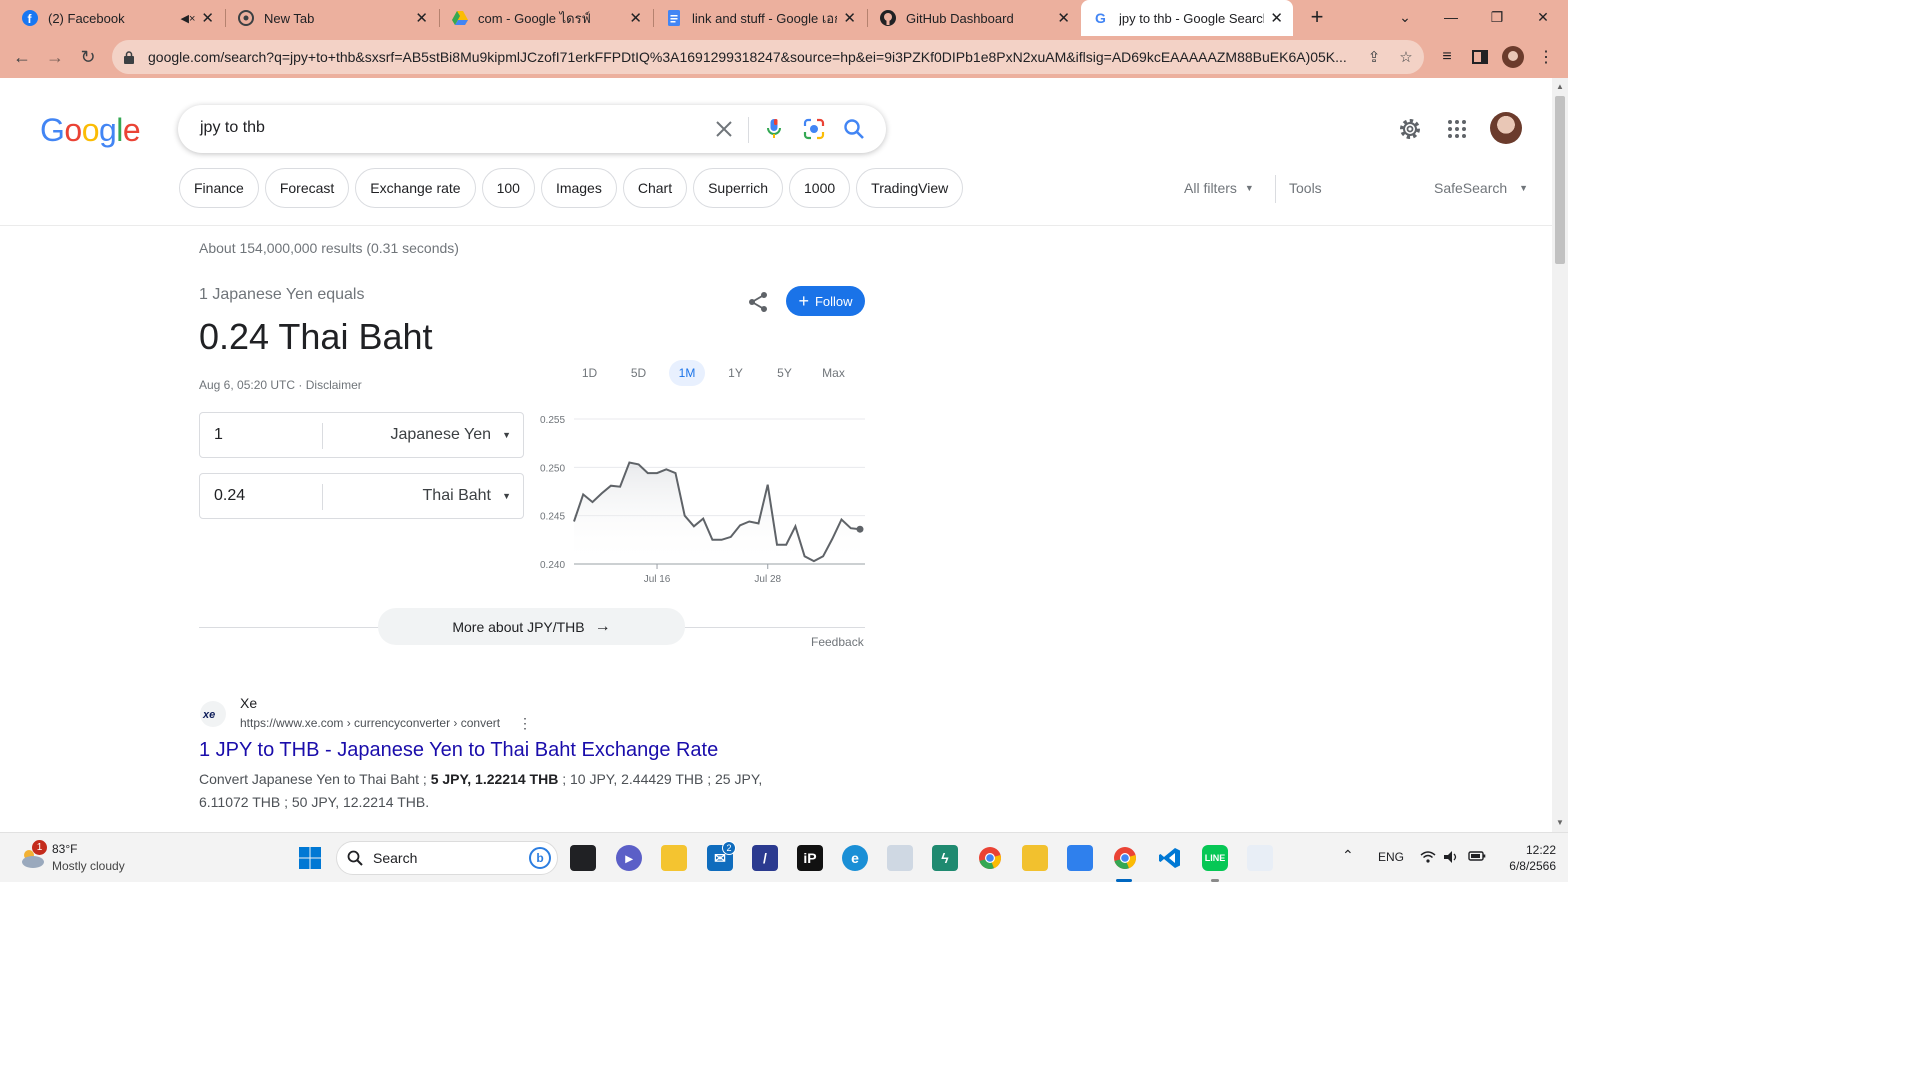 This screenshot has width=1920, height=1080. Describe the element at coordinates (833, 373) in the screenshot. I see `range-max: Max` at that location.